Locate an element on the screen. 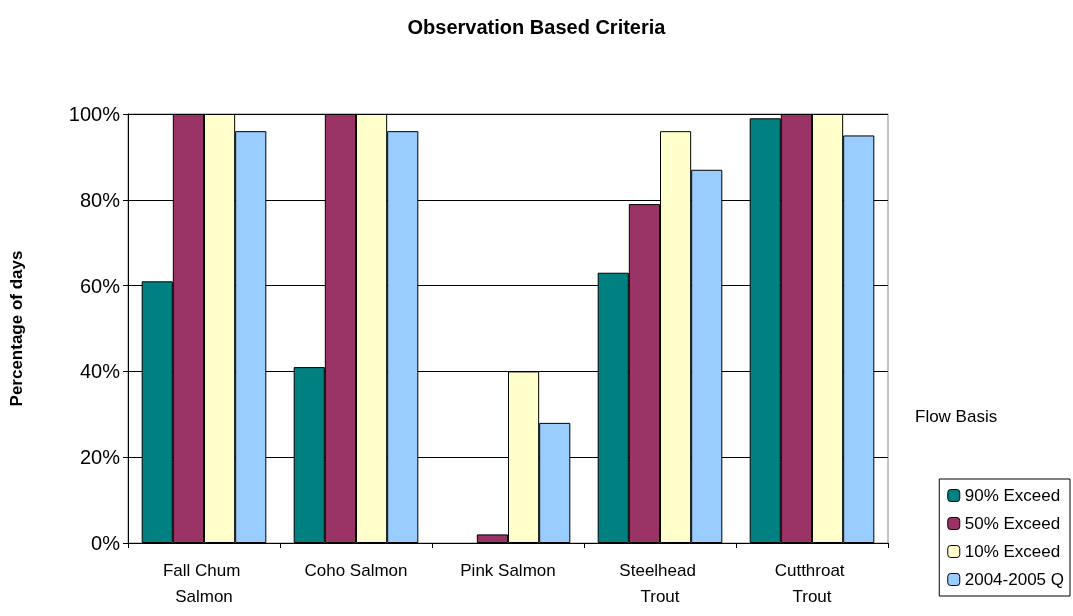  x-tick-label: Fall Chum Salmon is located at coordinates (204, 583).